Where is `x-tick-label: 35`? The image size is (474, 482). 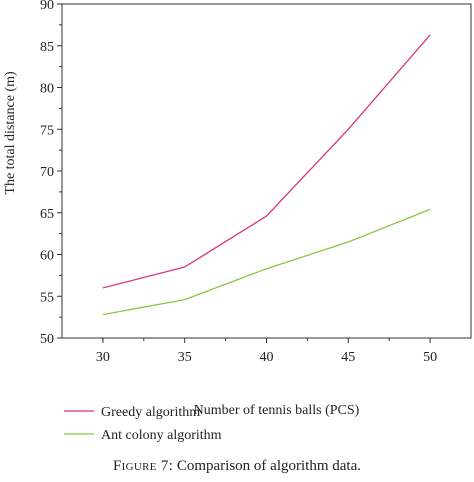
x-tick-label: 35 is located at coordinates (185, 357).